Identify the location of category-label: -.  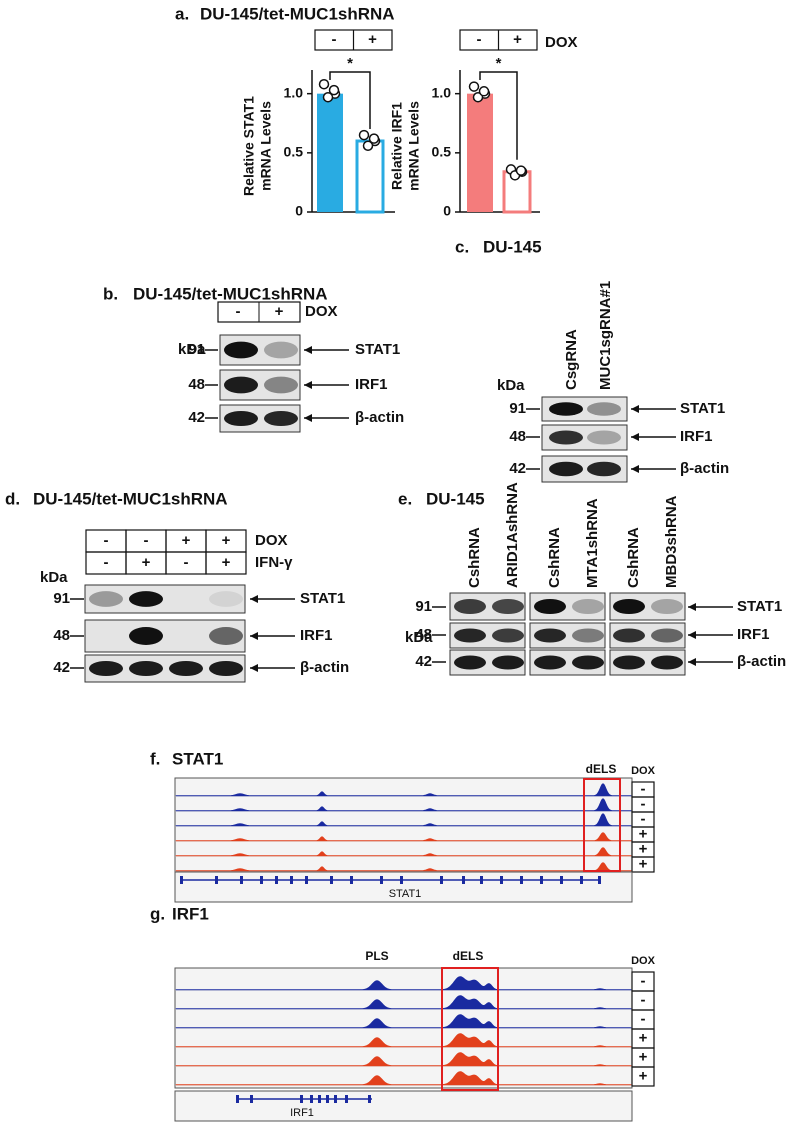
(479, 39).